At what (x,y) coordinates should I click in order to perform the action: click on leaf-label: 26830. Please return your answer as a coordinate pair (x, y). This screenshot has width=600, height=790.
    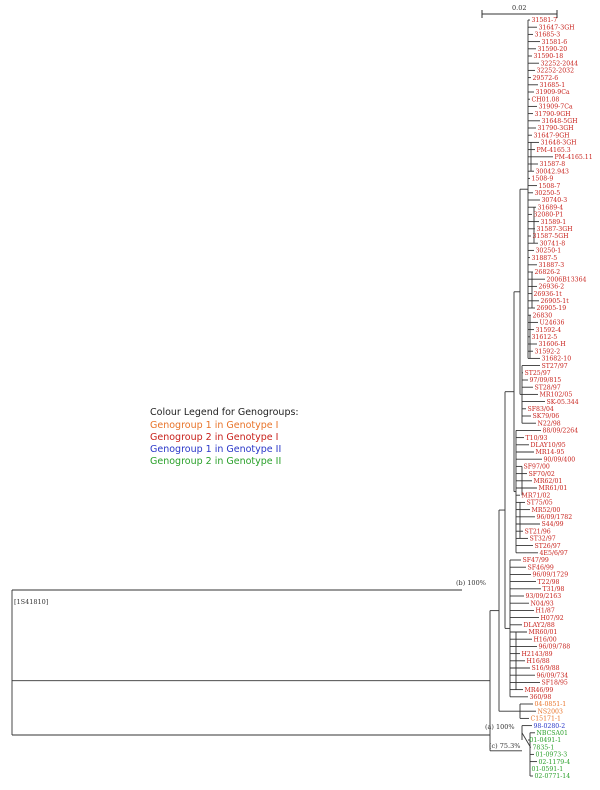
    Looking at the image, I should click on (543, 315).